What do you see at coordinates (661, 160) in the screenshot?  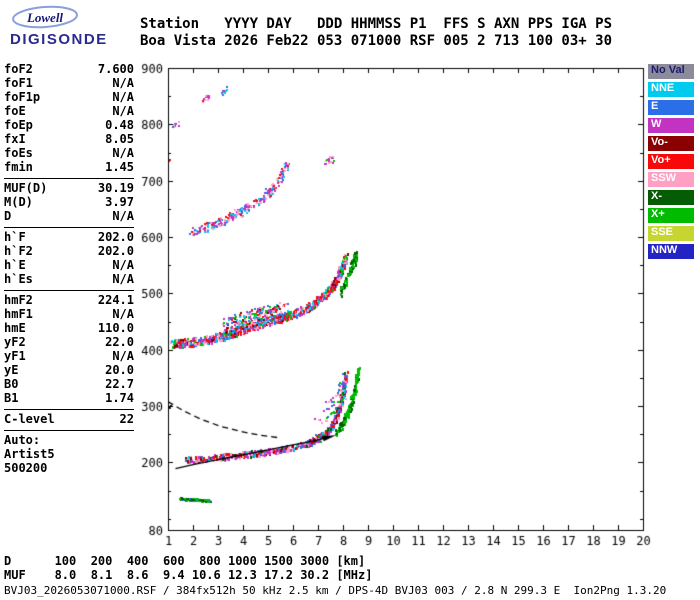 I see `legend-label: Vo+` at bounding box center [661, 160].